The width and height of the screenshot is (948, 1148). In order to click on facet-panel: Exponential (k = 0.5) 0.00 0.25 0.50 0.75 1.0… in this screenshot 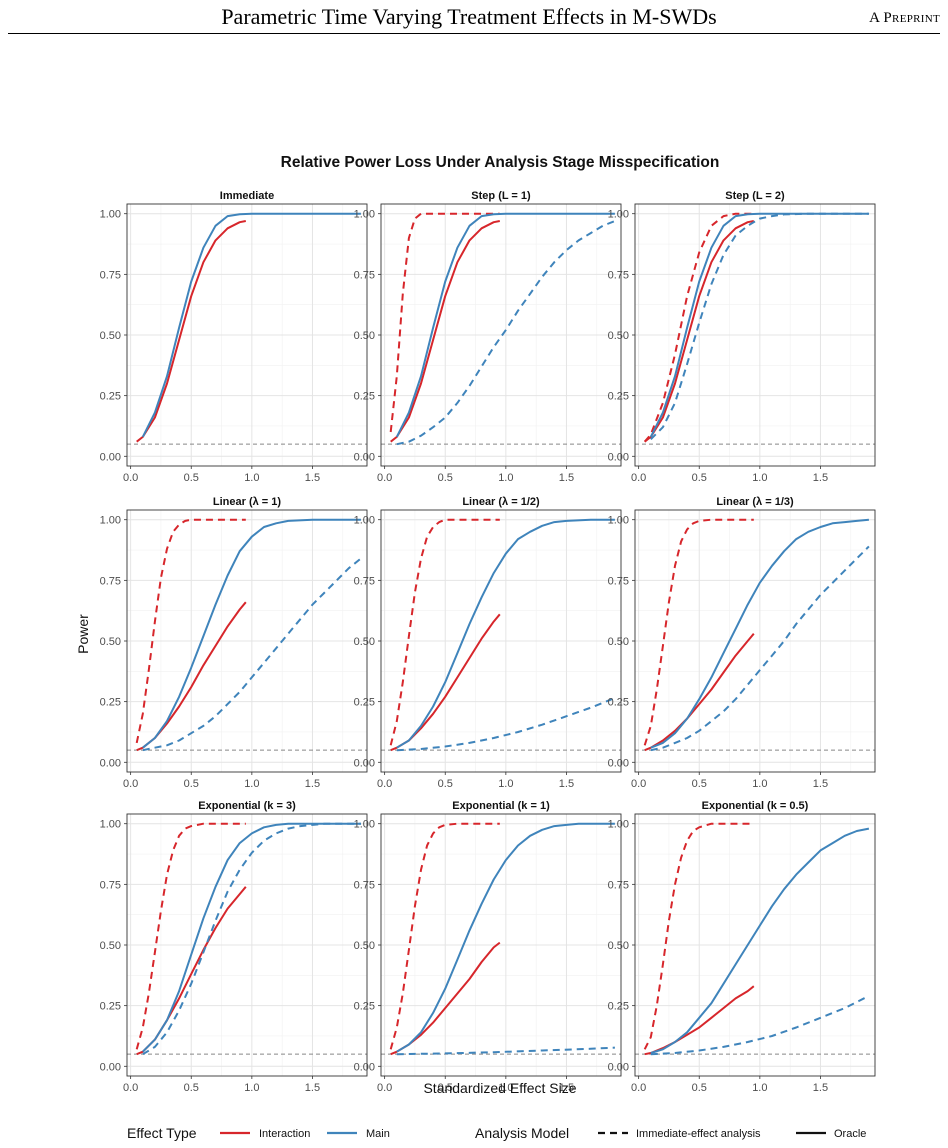, I will do `click(742, 947)`.